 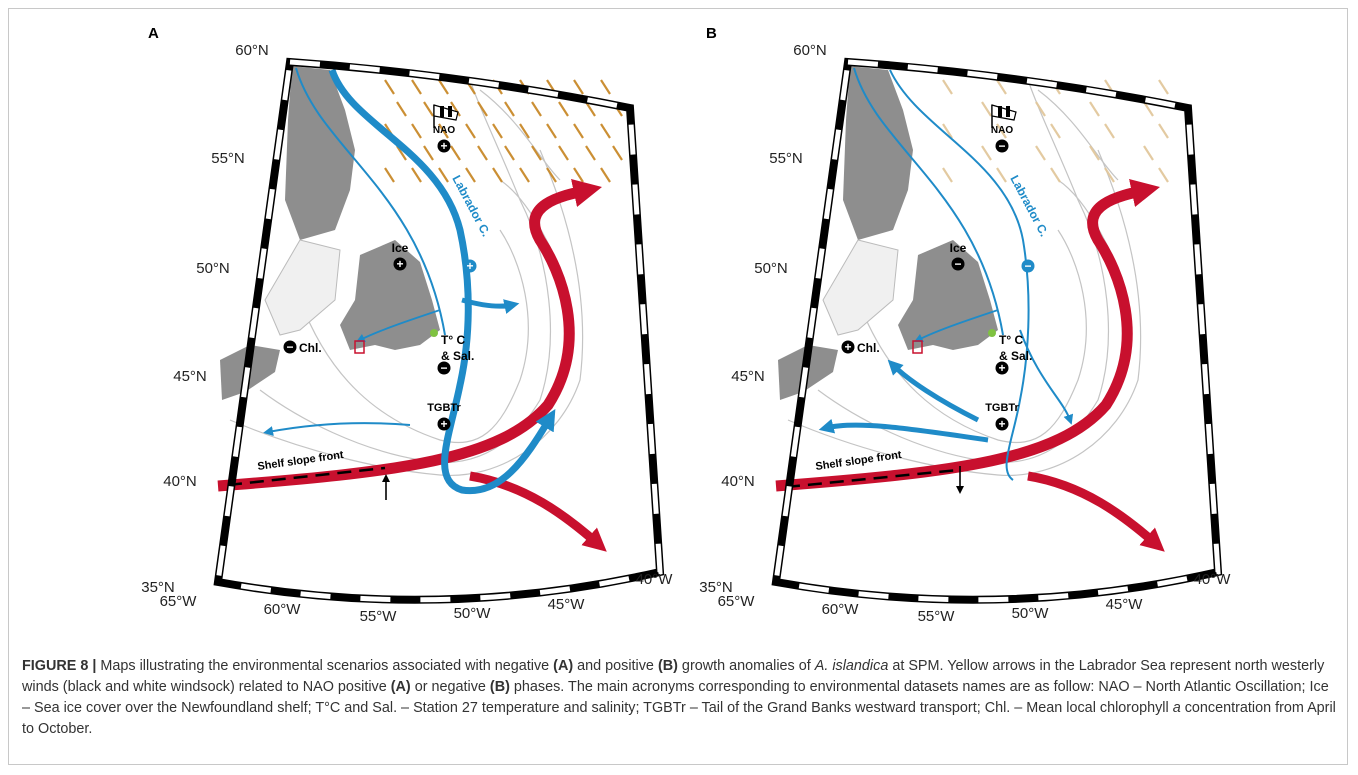 What do you see at coordinates (153, 33) in the screenshot?
I see `panel-label: A` at bounding box center [153, 33].